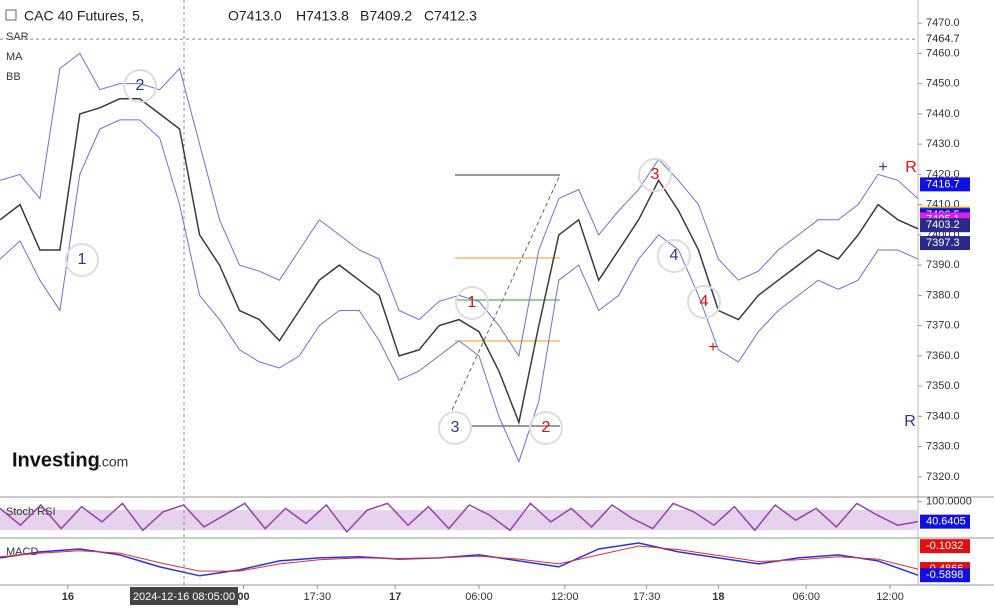 This screenshot has width=994, height=610. Describe the element at coordinates (31, 512) in the screenshot. I see `pane-title: Stoch RSI` at that location.